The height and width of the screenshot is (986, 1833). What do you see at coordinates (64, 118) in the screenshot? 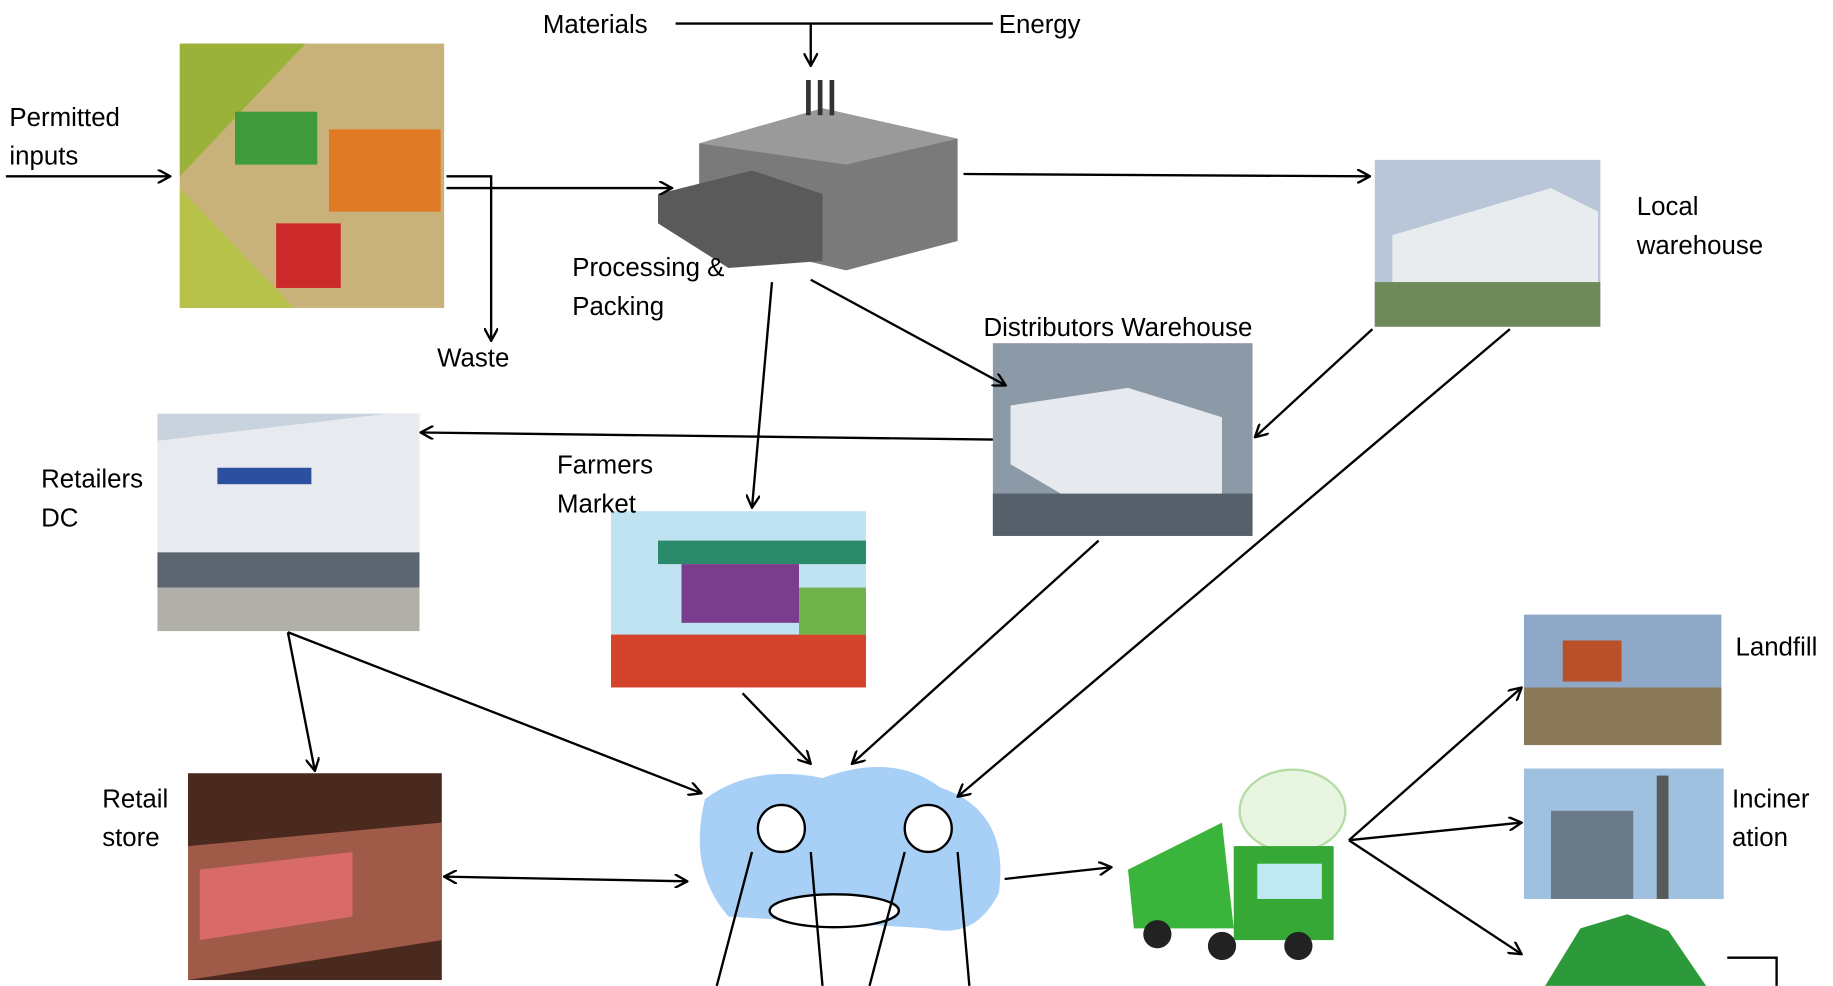
I see `node-label: Permitted` at bounding box center [64, 118].